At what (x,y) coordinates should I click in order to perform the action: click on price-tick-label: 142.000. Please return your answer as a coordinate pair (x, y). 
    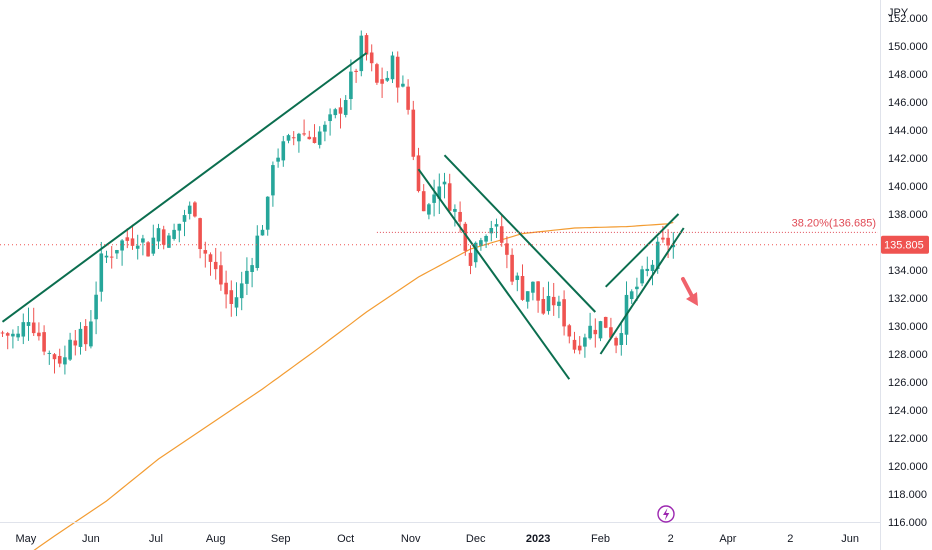
    Looking at the image, I should click on (908, 159).